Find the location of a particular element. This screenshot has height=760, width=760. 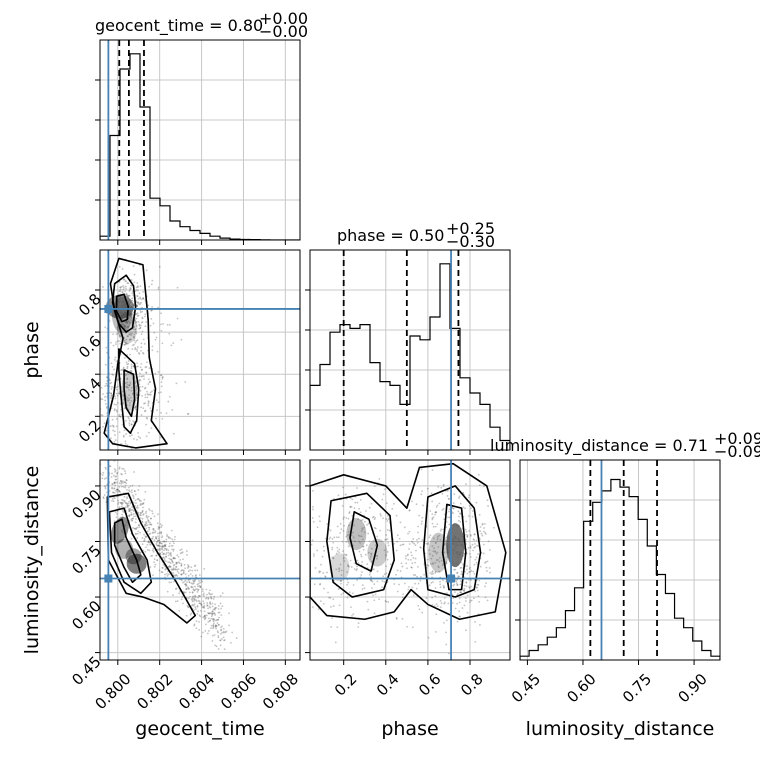

title-geocent-time-minus: −0.00 is located at coordinates (283, 31).